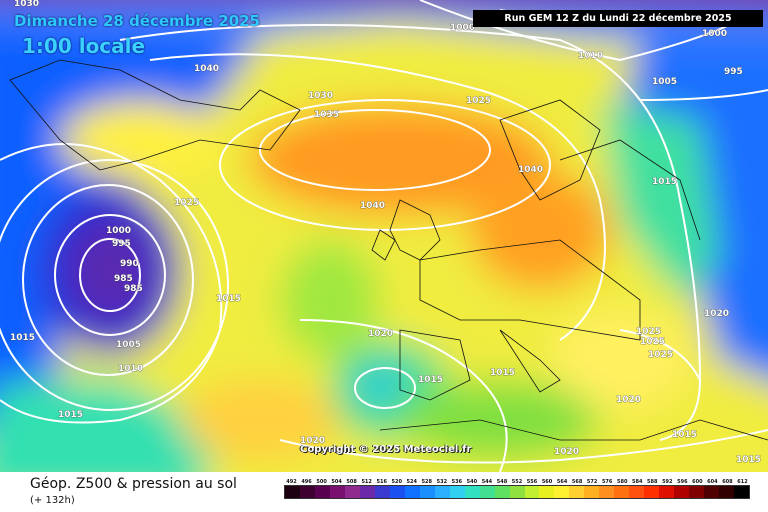  I want to click on color-scale-label: 508, so click(351, 482).